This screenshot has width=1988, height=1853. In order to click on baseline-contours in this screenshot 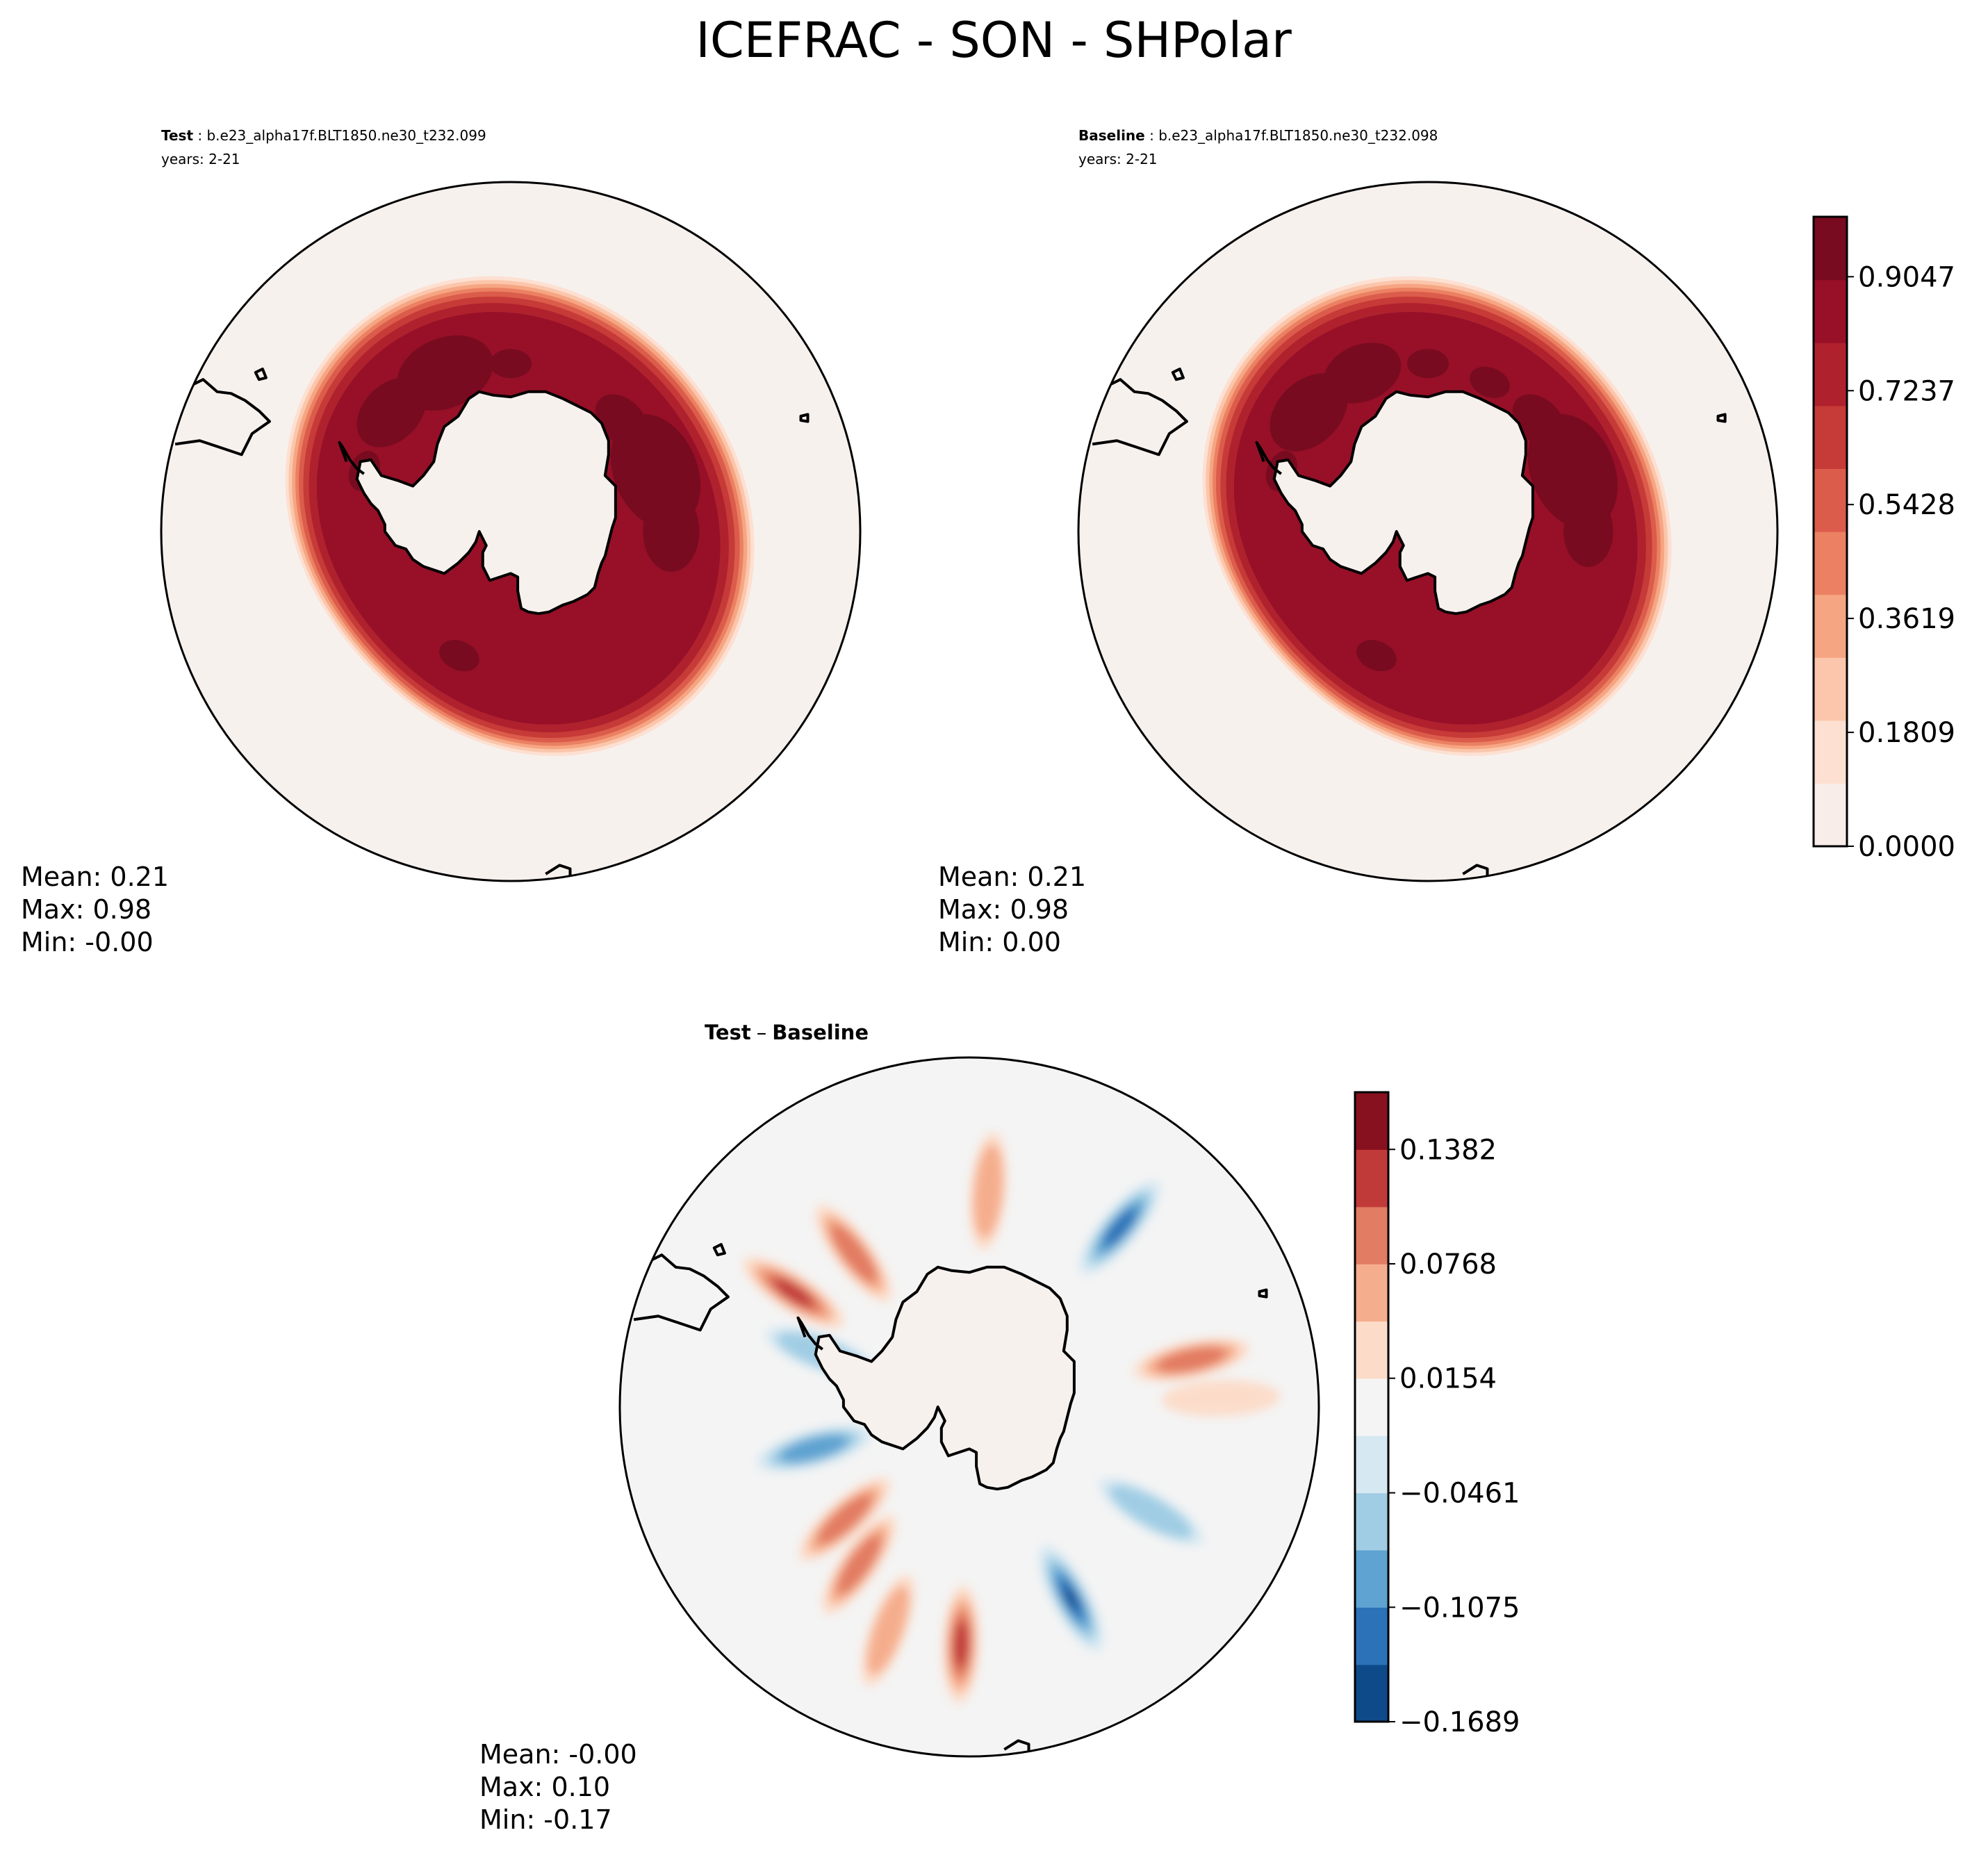, I will do `click(1402, 578)`.